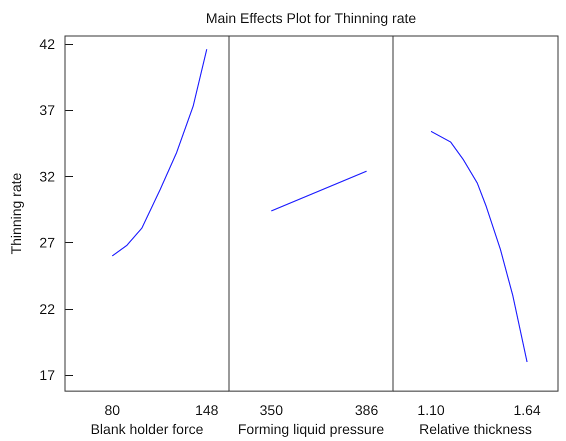 The height and width of the screenshot is (441, 566). I want to click on line-series, so click(160, 152).